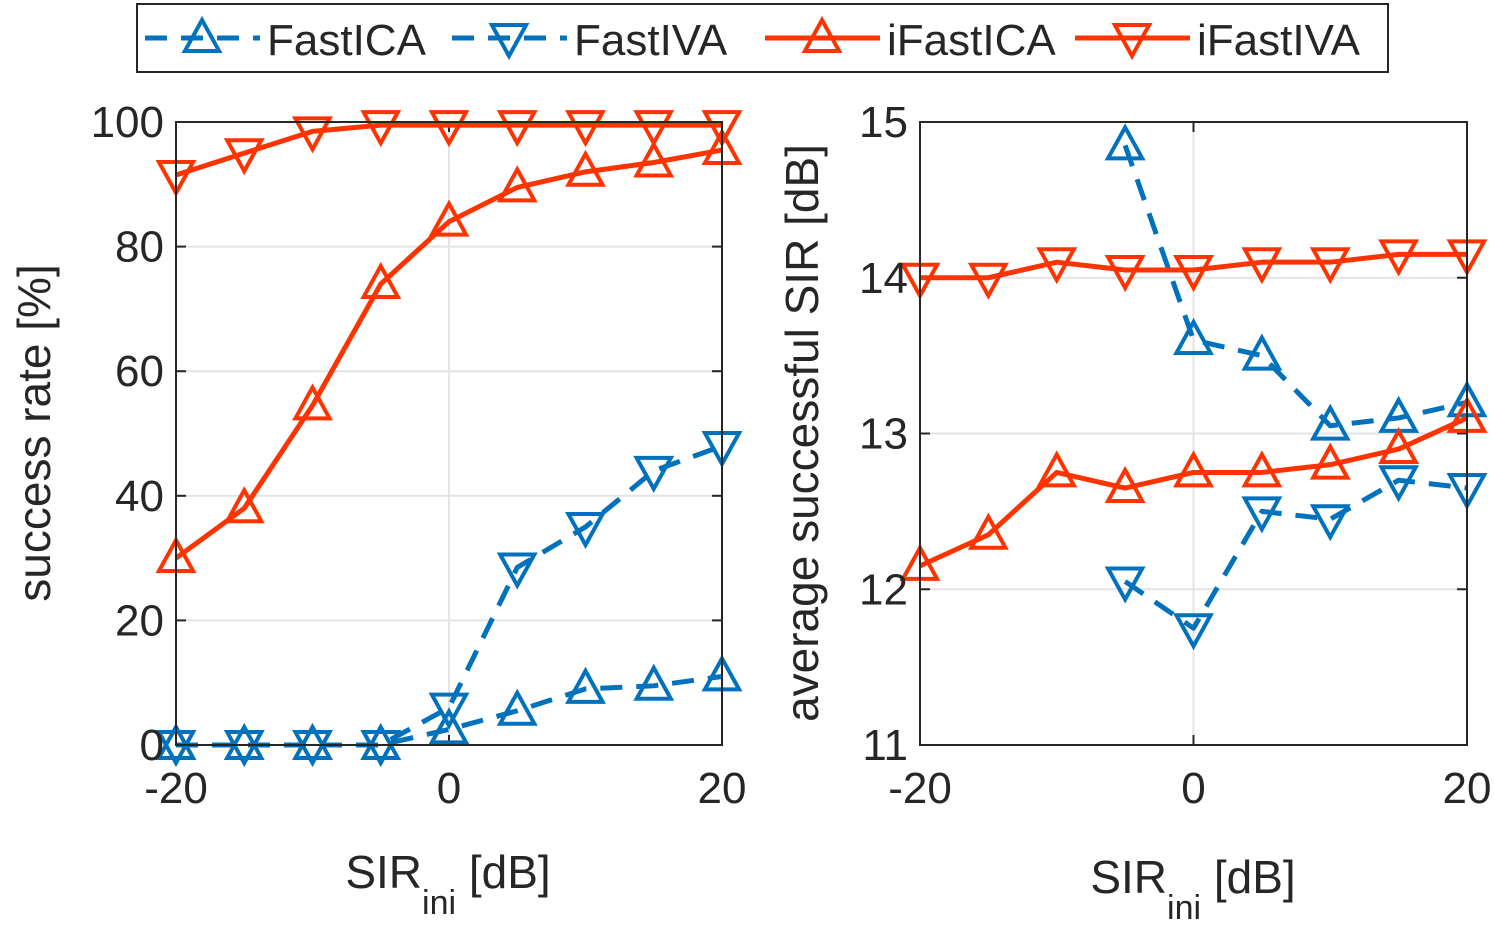 This screenshot has height=928, width=1495. Describe the element at coordinates (822, 34) in the screenshot. I see `legend-marker-ifastica` at that location.